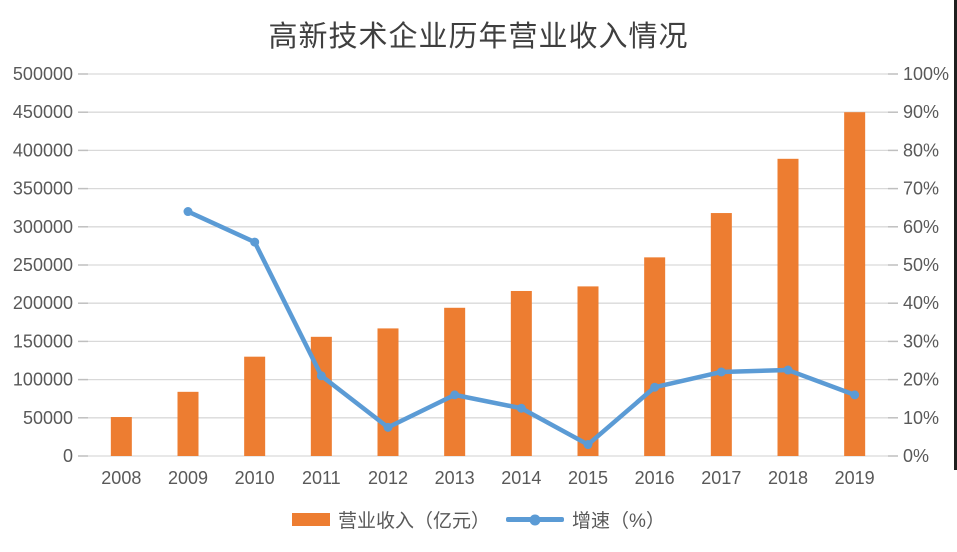 This screenshot has width=957, height=552. I want to click on bar-2014, so click(521, 373).